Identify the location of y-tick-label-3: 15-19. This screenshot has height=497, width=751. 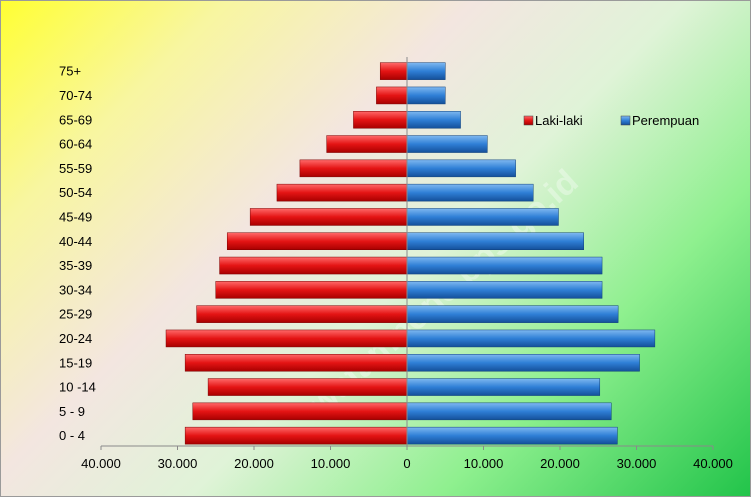
(75, 362).